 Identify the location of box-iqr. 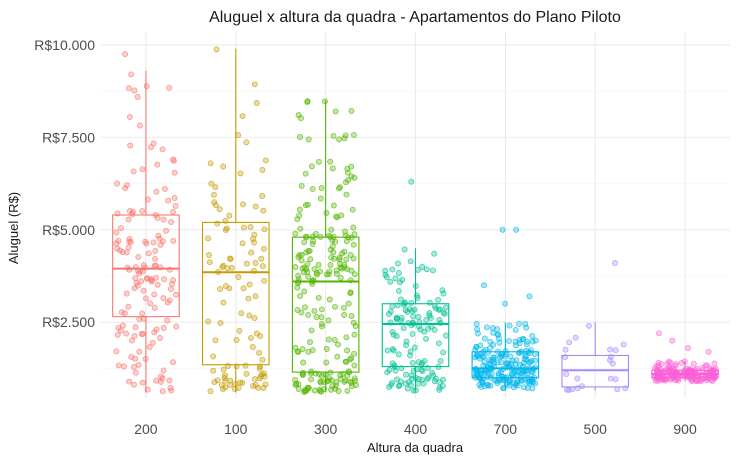
(146, 266).